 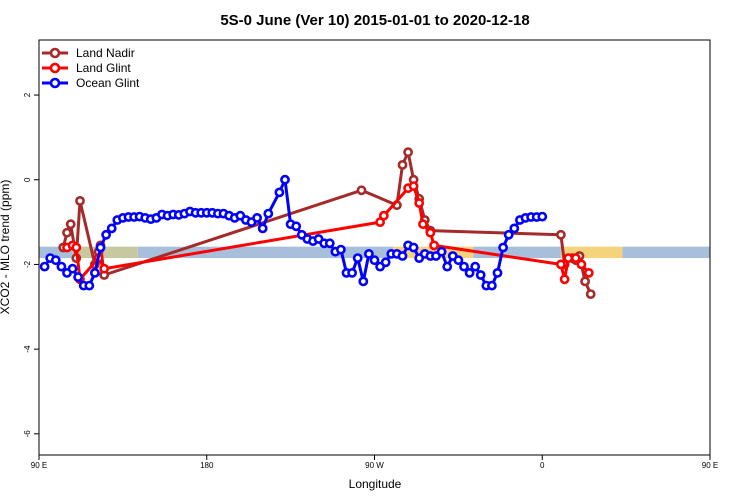 What do you see at coordinates (105, 53) in the screenshot?
I see `legend-label: Land Nadir` at bounding box center [105, 53].